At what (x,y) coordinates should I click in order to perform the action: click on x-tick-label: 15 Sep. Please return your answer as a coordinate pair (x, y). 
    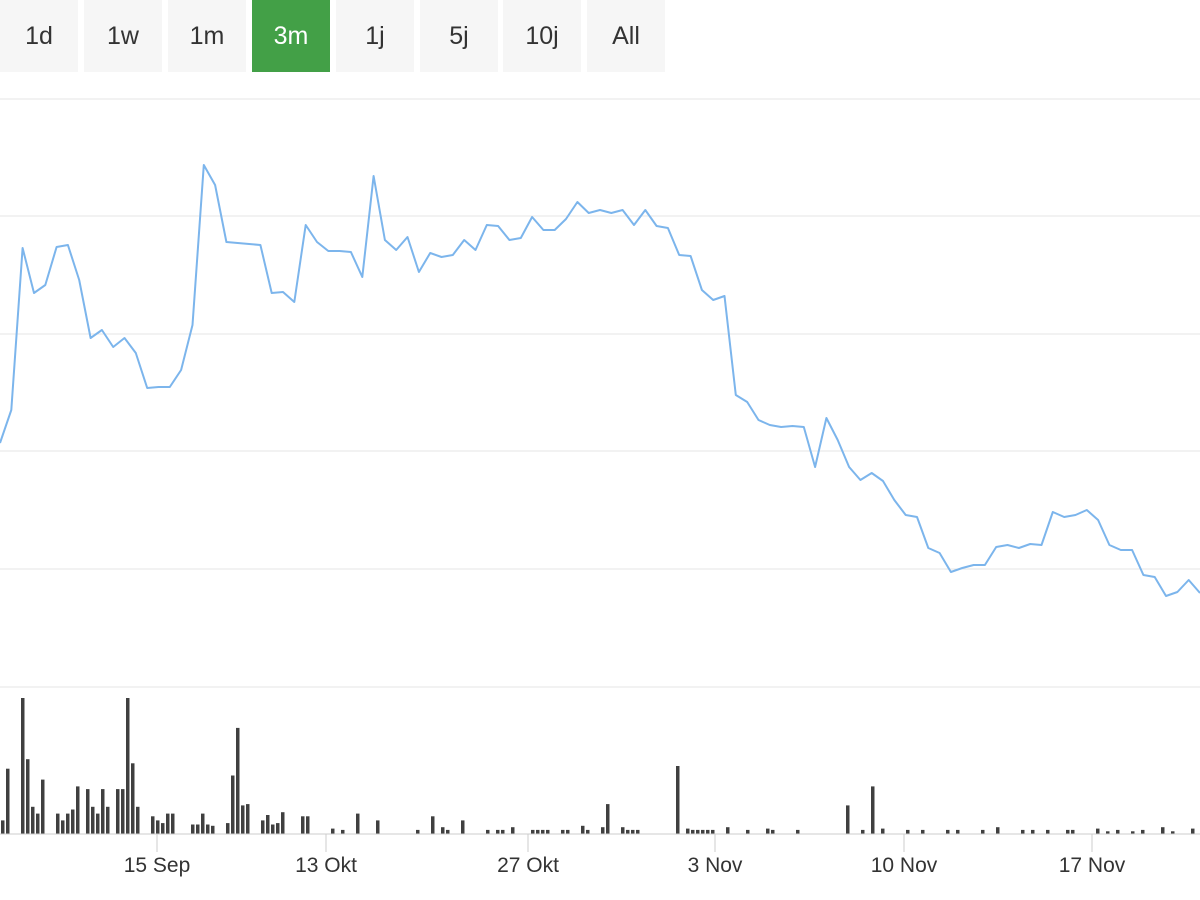
    Looking at the image, I should click on (157, 865).